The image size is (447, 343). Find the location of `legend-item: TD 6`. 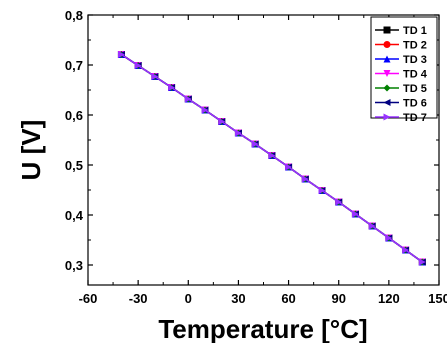

legend-item: TD 6 is located at coordinates (401, 104).